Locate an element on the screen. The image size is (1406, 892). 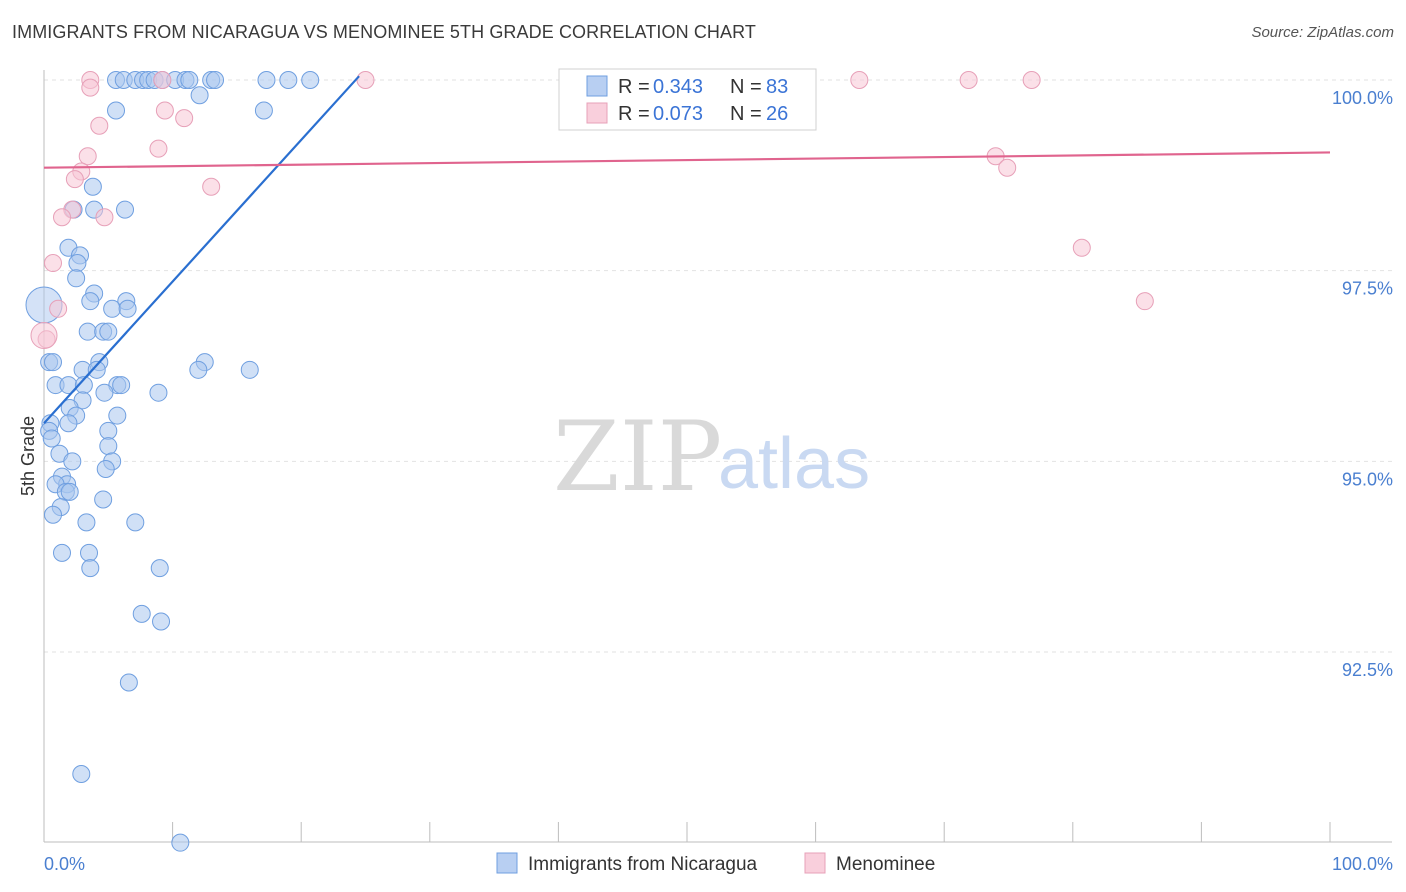
y-axis-title: 5th Grade is located at coordinates (28, 456).